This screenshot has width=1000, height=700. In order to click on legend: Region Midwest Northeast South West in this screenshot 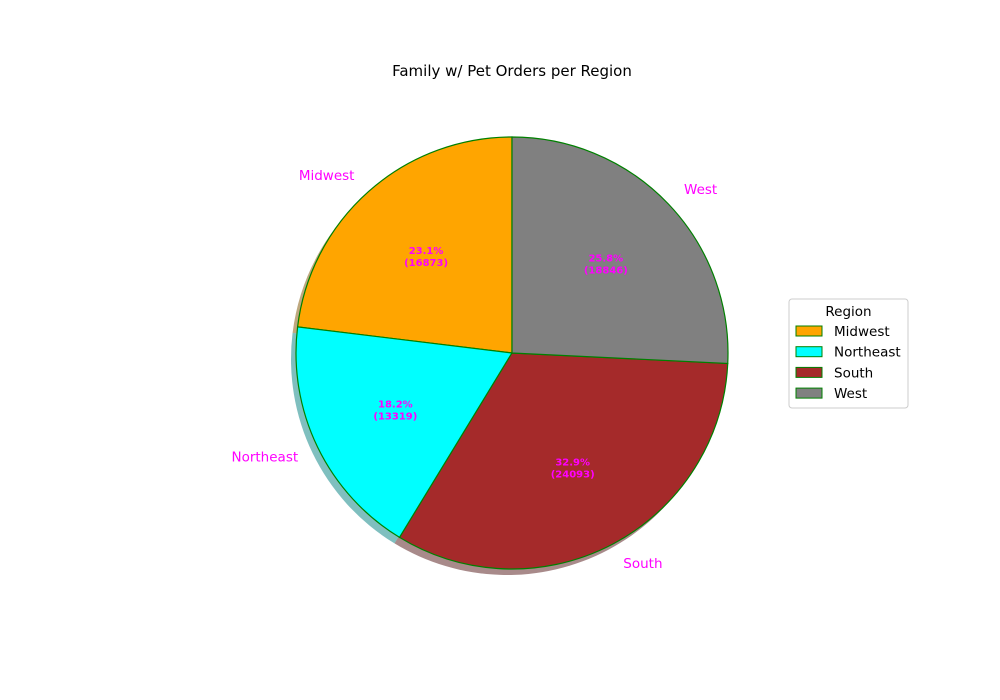, I will do `click(848, 353)`.